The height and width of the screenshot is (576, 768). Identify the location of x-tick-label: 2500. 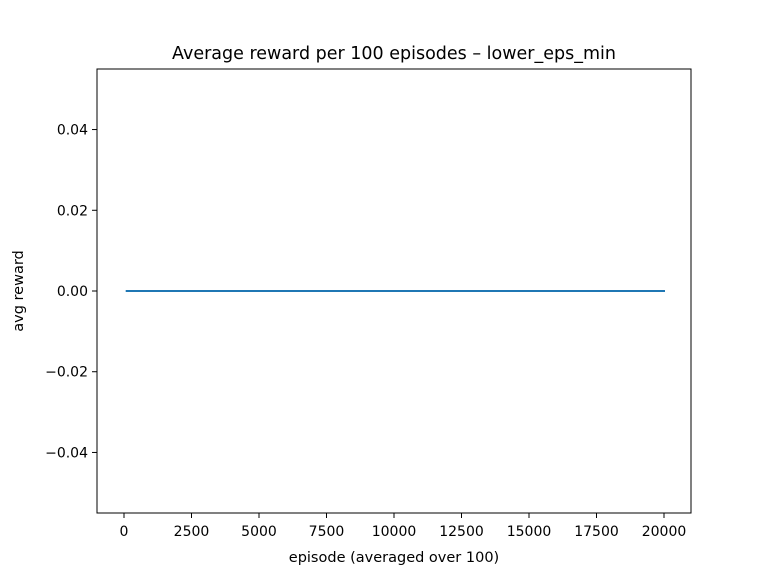
(192, 532).